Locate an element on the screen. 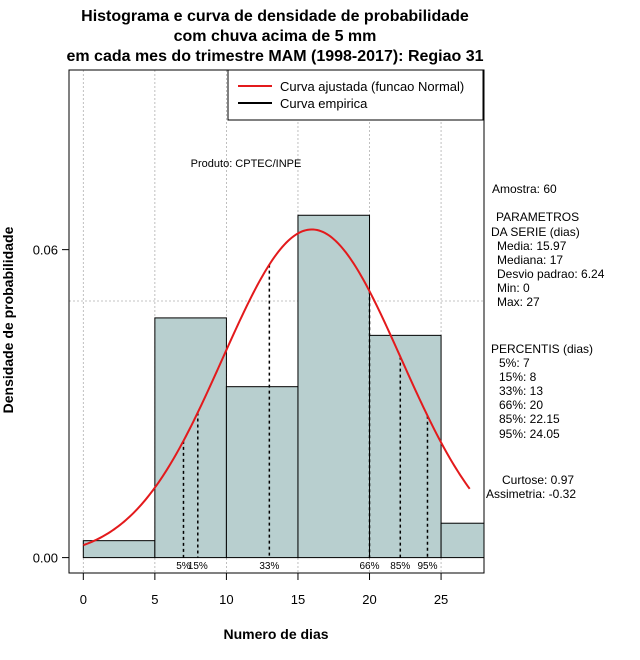  kurtosis: Curtose: 0.97 is located at coordinates (538, 480).